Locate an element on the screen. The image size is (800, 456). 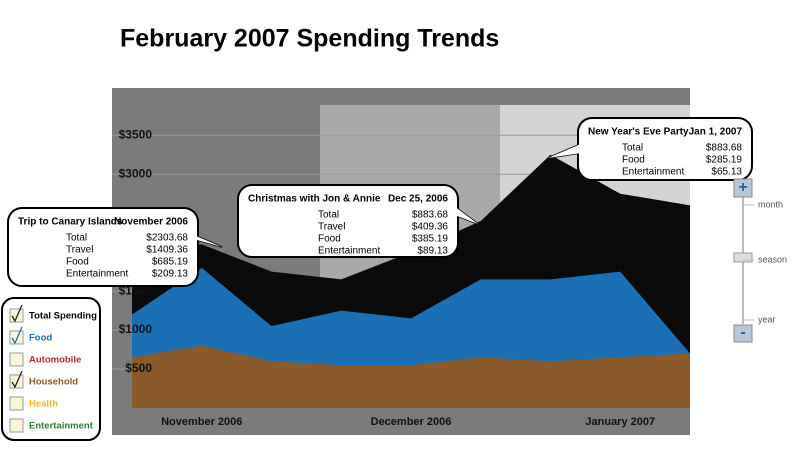
zoom-level-label: month is located at coordinates (770, 204).